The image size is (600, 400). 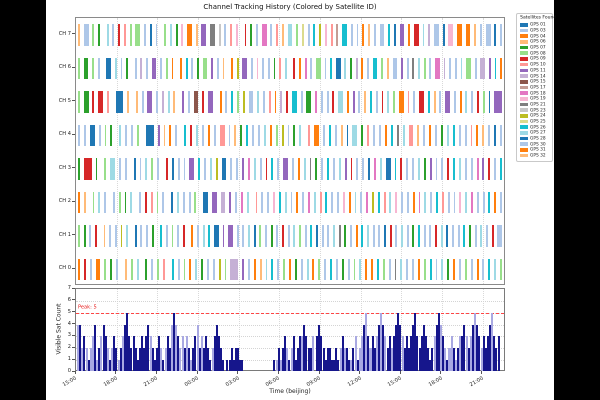 I want to click on channel-label: CH 3, so click(x=64, y=167).